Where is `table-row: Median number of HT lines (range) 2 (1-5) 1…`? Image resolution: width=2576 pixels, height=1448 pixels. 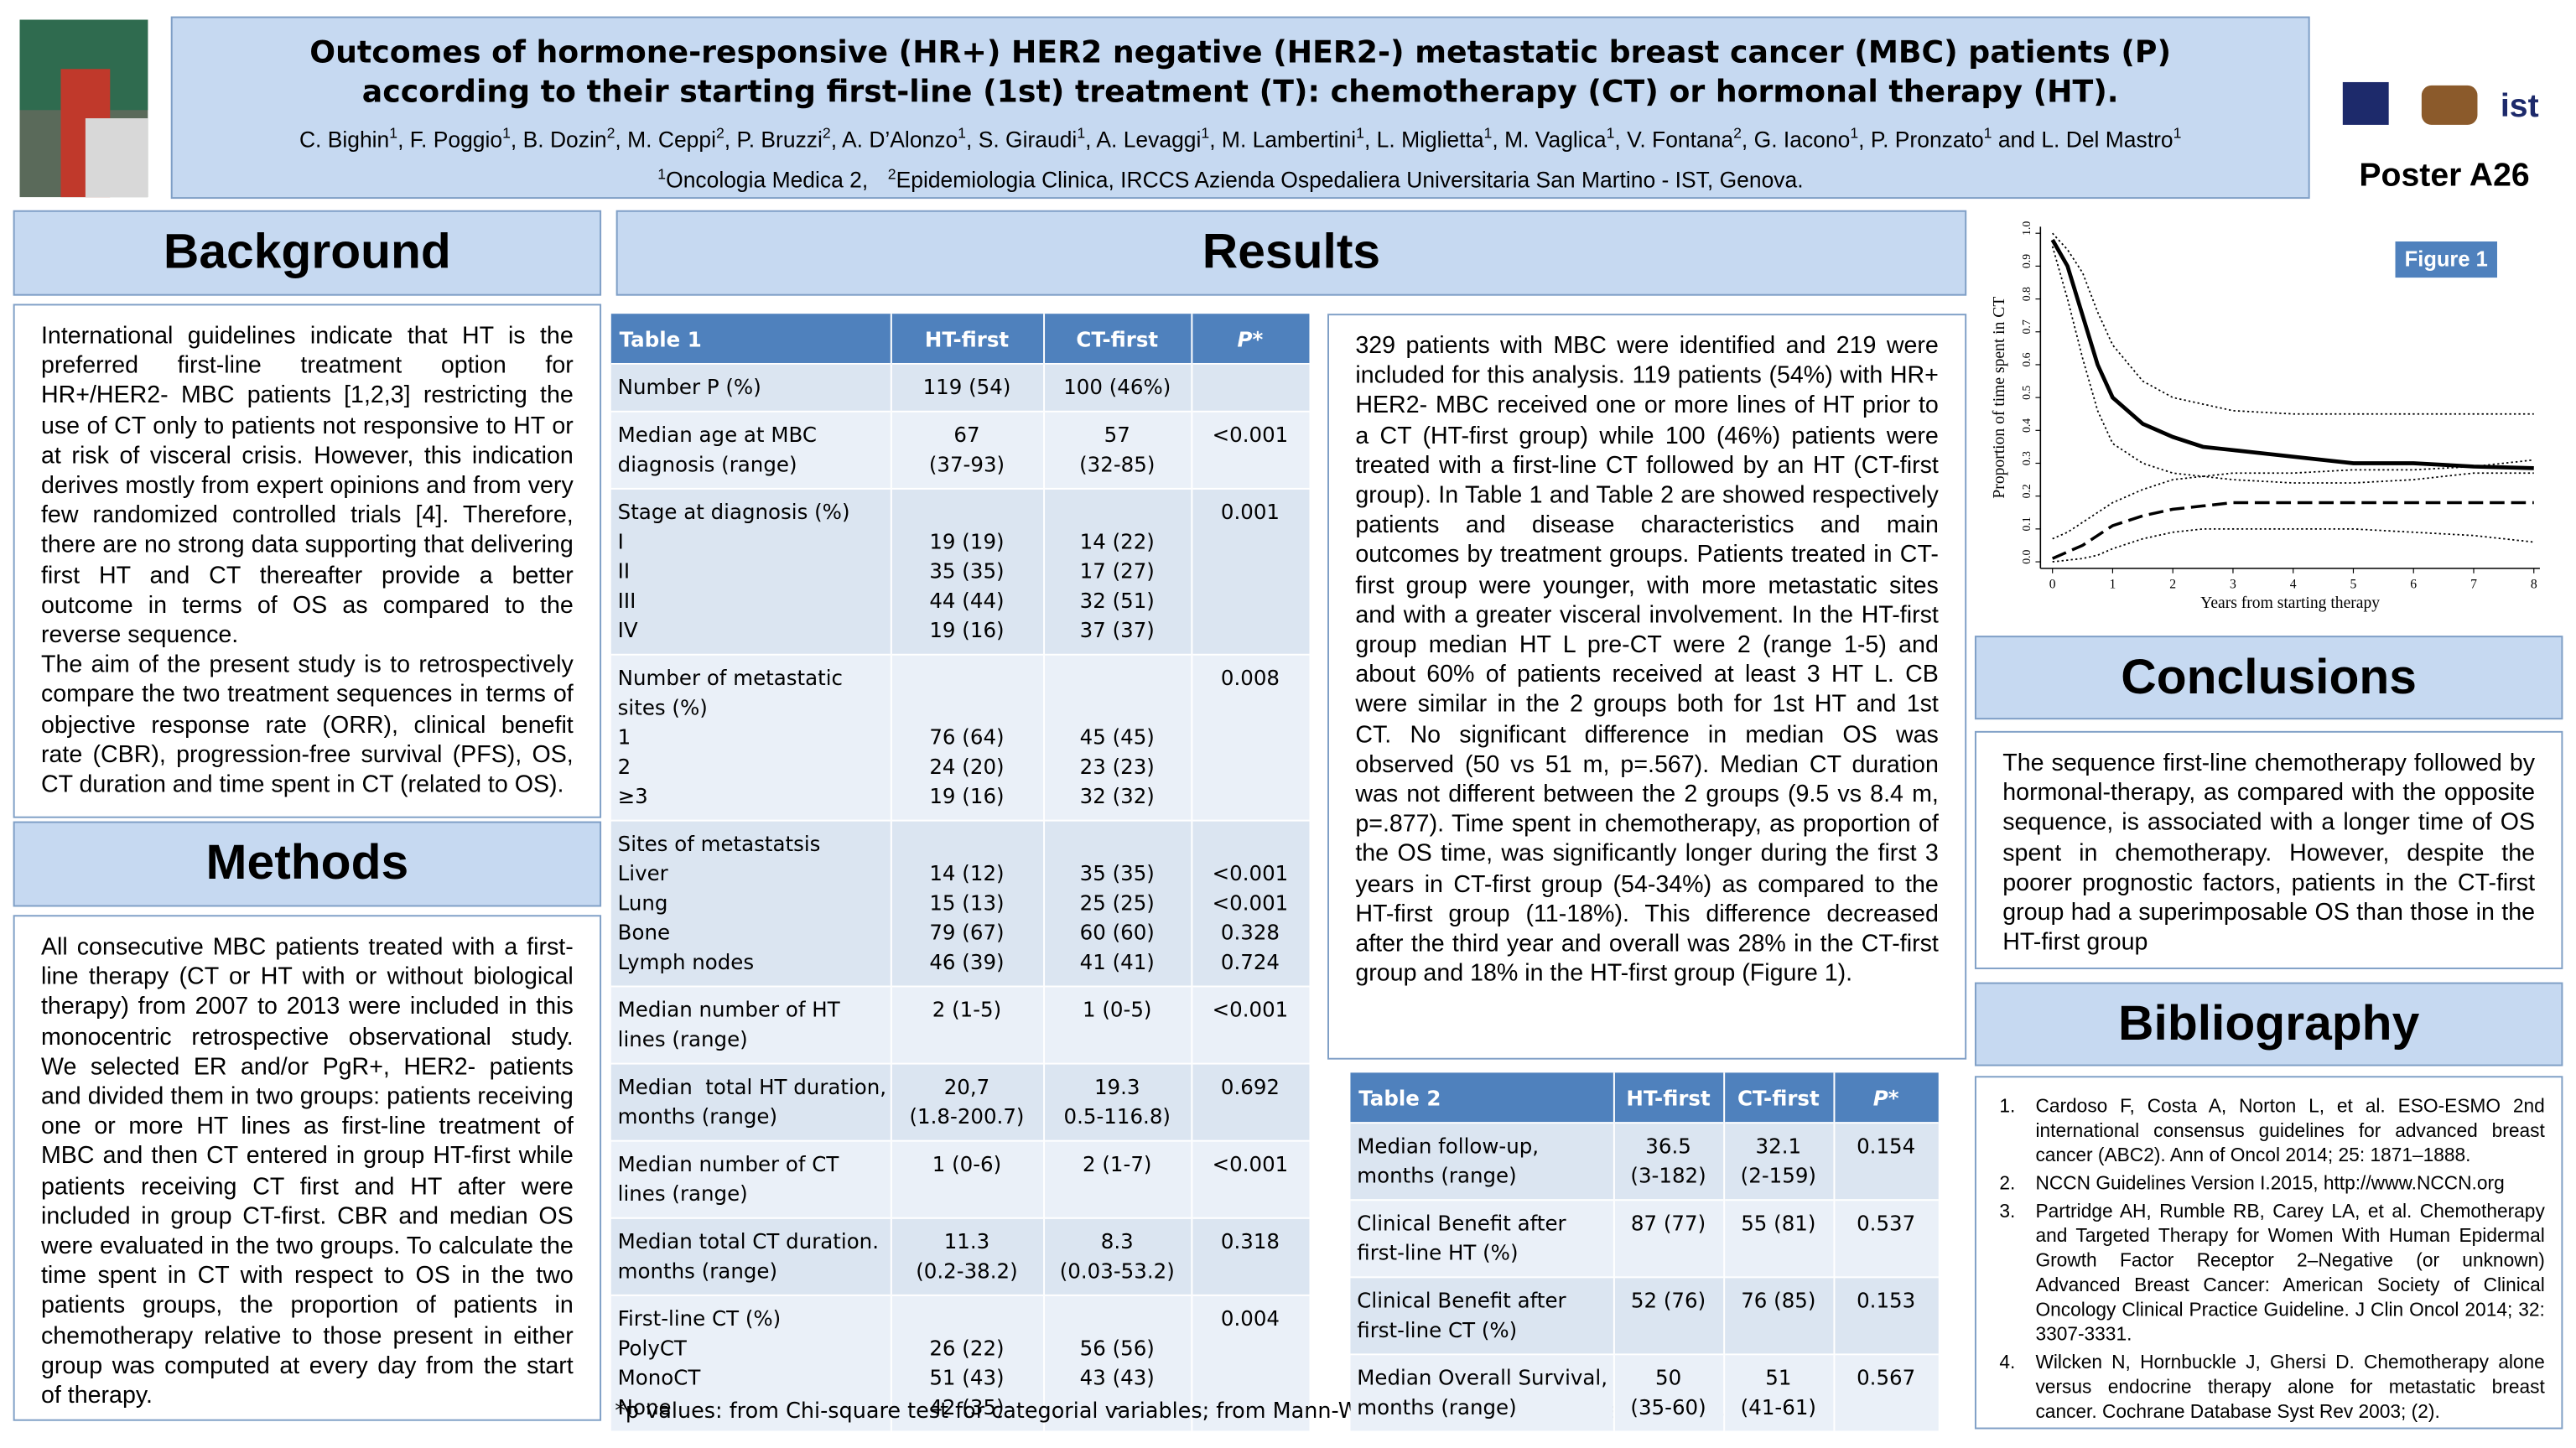
table-row: Median number of HT lines (range) 2 (1-5) 1… is located at coordinates (960, 1024).